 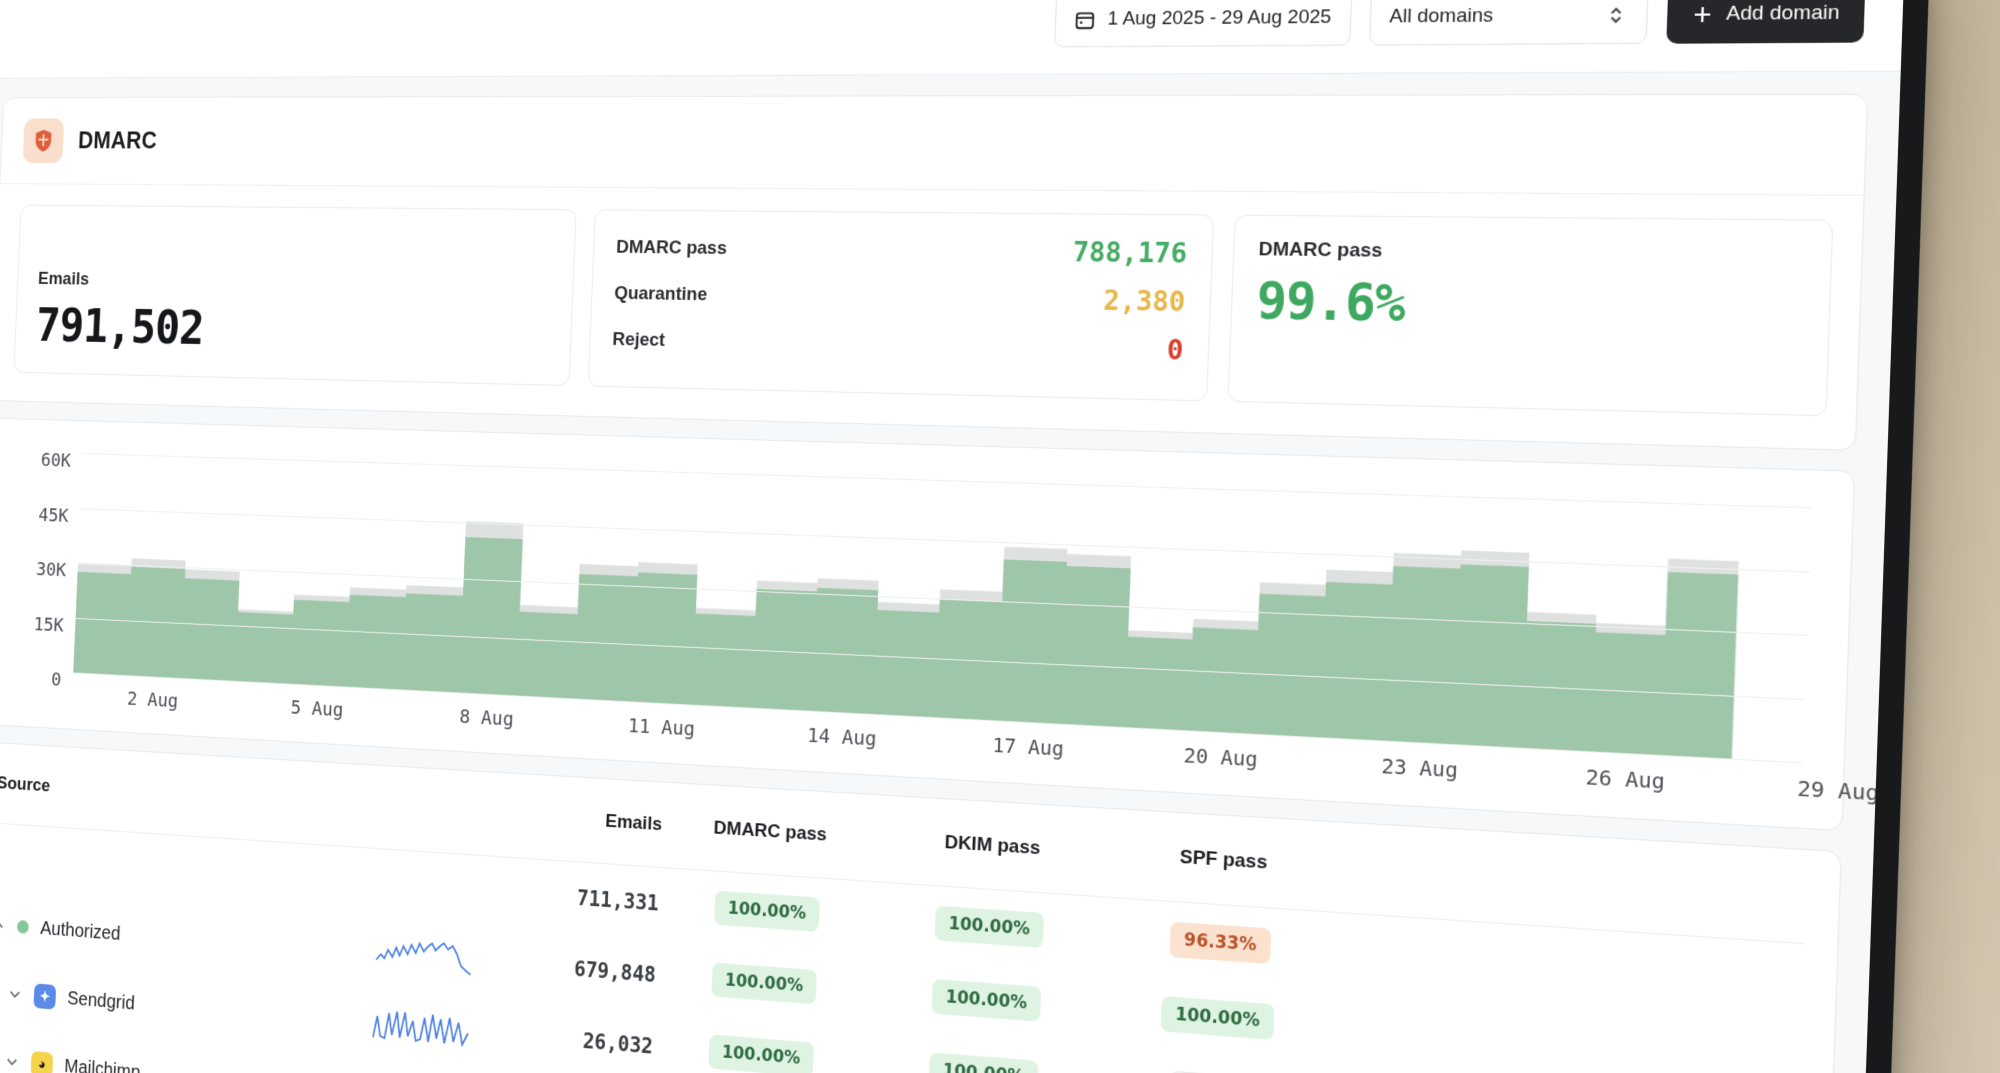 What do you see at coordinates (101, 1000) in the screenshot?
I see `source-name: Sendgrid` at bounding box center [101, 1000].